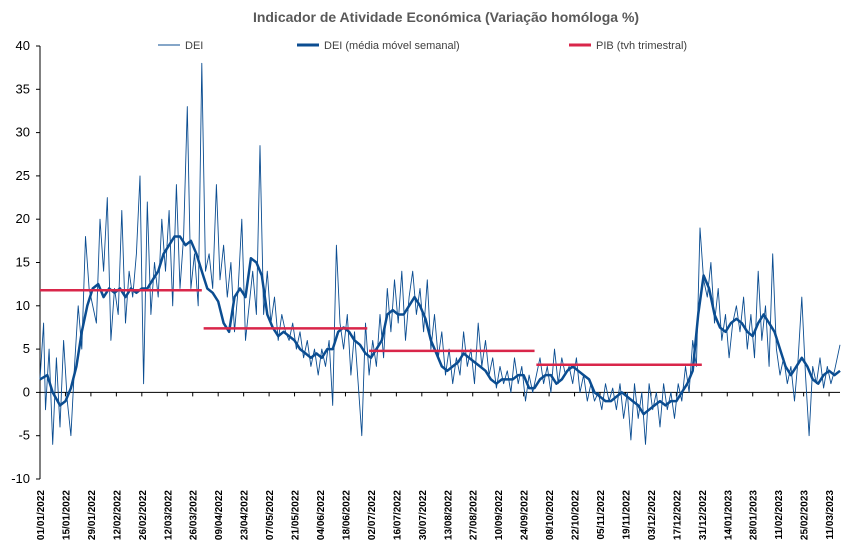 The image size is (850, 558). What do you see at coordinates (219, 515) in the screenshot?
I see `x-tick-label: 09/04/2022` at bounding box center [219, 515].